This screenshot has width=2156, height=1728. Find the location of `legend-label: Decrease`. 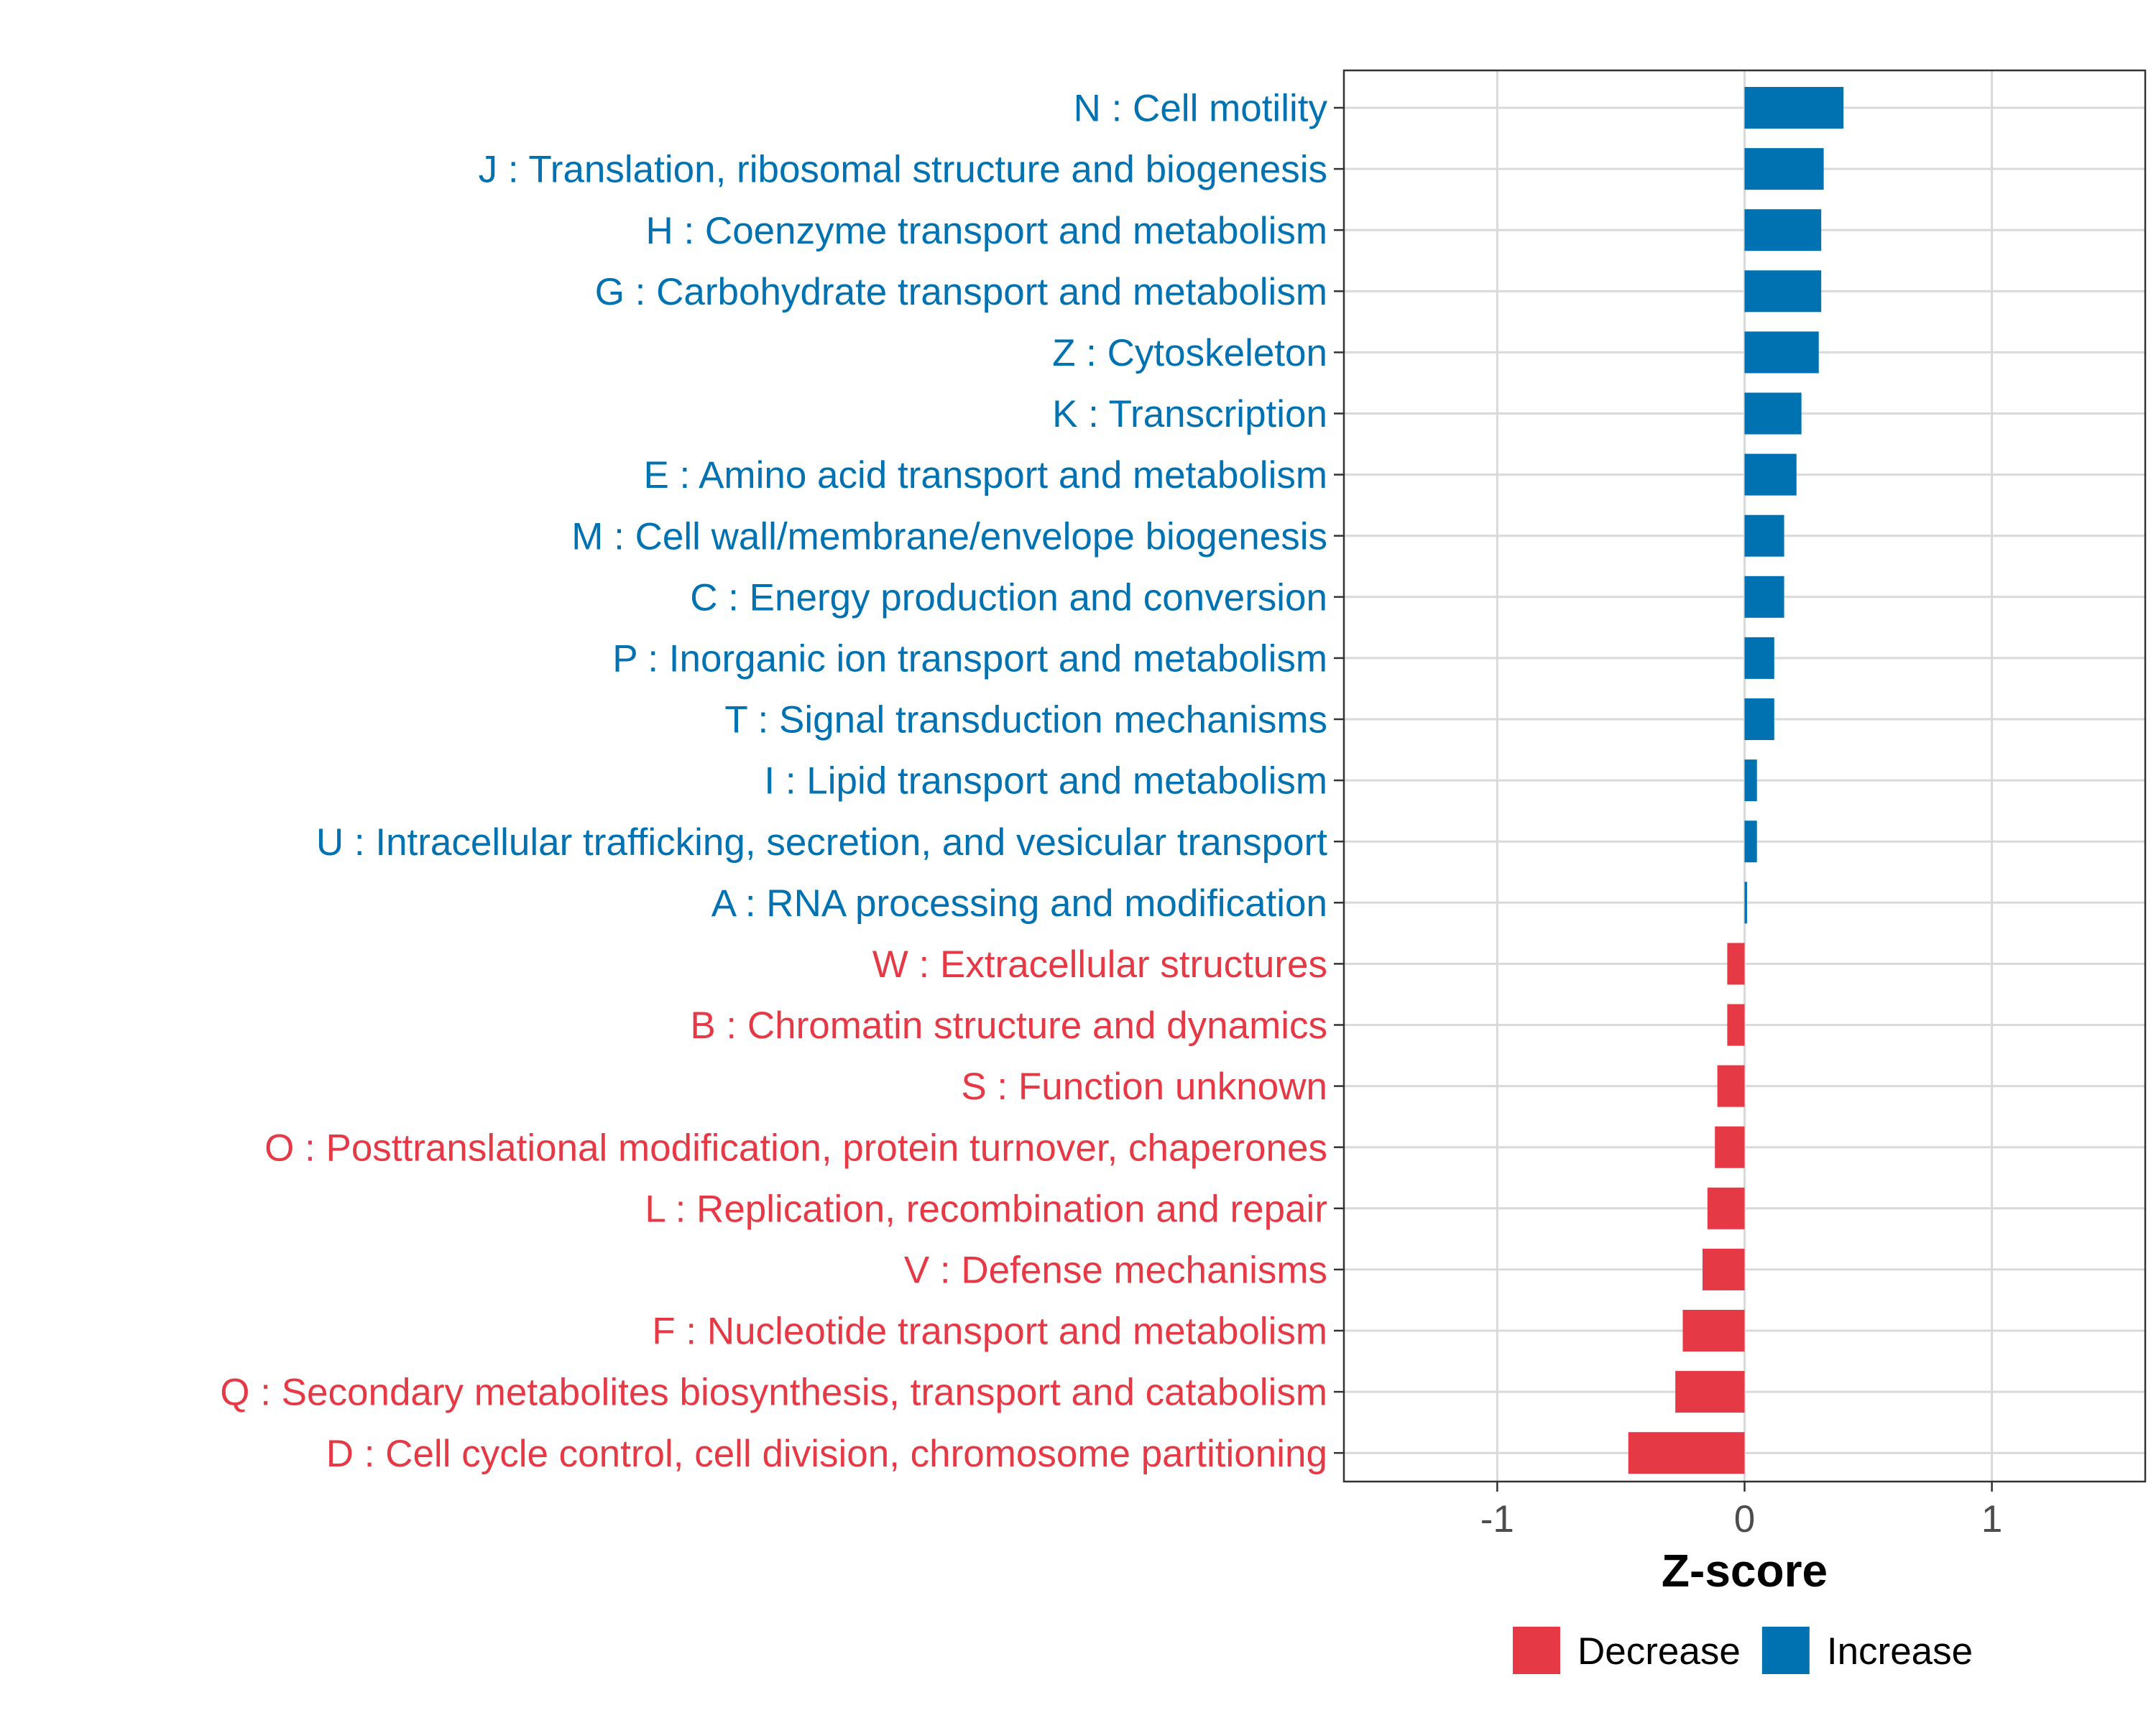

legend-label: Decrease is located at coordinates (1659, 1652).